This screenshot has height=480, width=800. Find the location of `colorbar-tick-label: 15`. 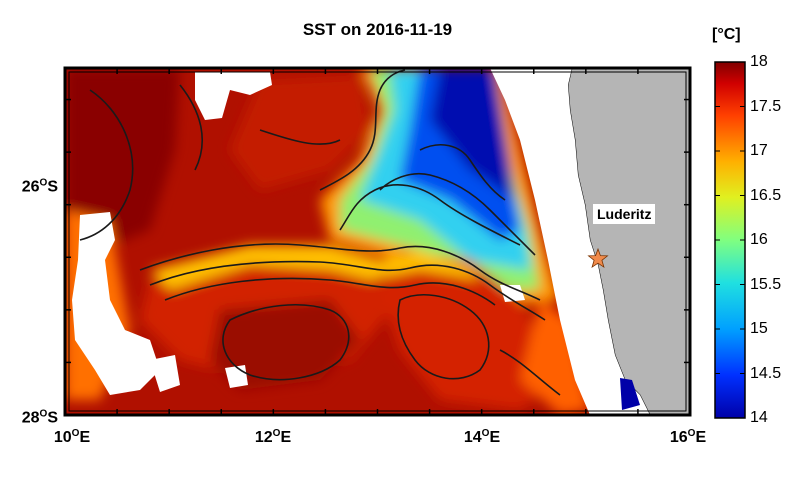

colorbar-tick-label: 15 is located at coordinates (759, 328).